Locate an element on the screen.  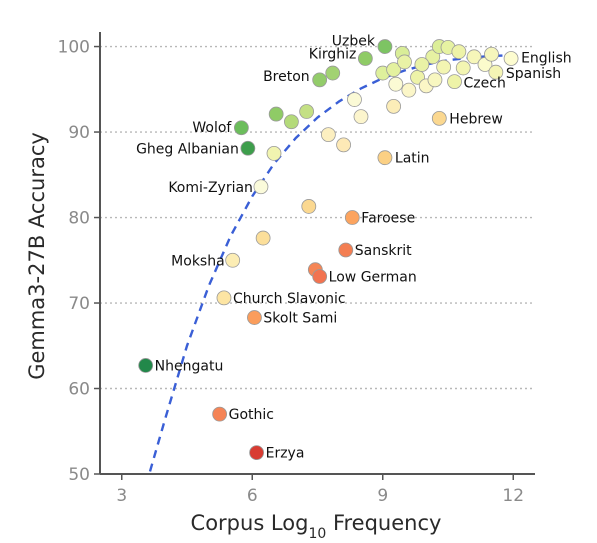
x-axis-title-subscript: 10 is located at coordinates (317, 534).